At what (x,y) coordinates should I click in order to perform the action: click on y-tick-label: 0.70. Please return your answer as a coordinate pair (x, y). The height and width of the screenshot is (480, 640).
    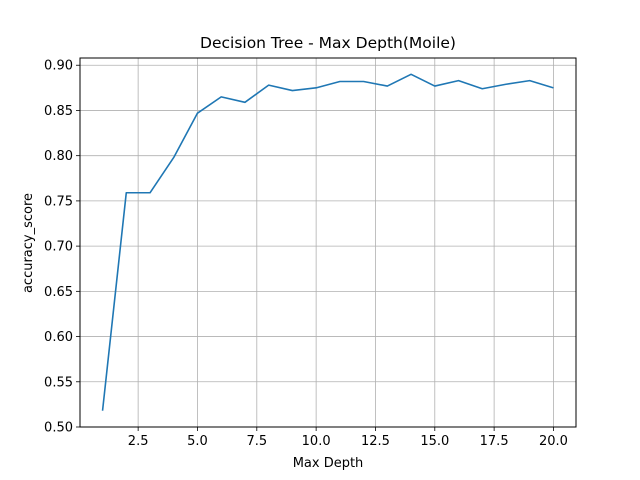
    Looking at the image, I should click on (58, 247).